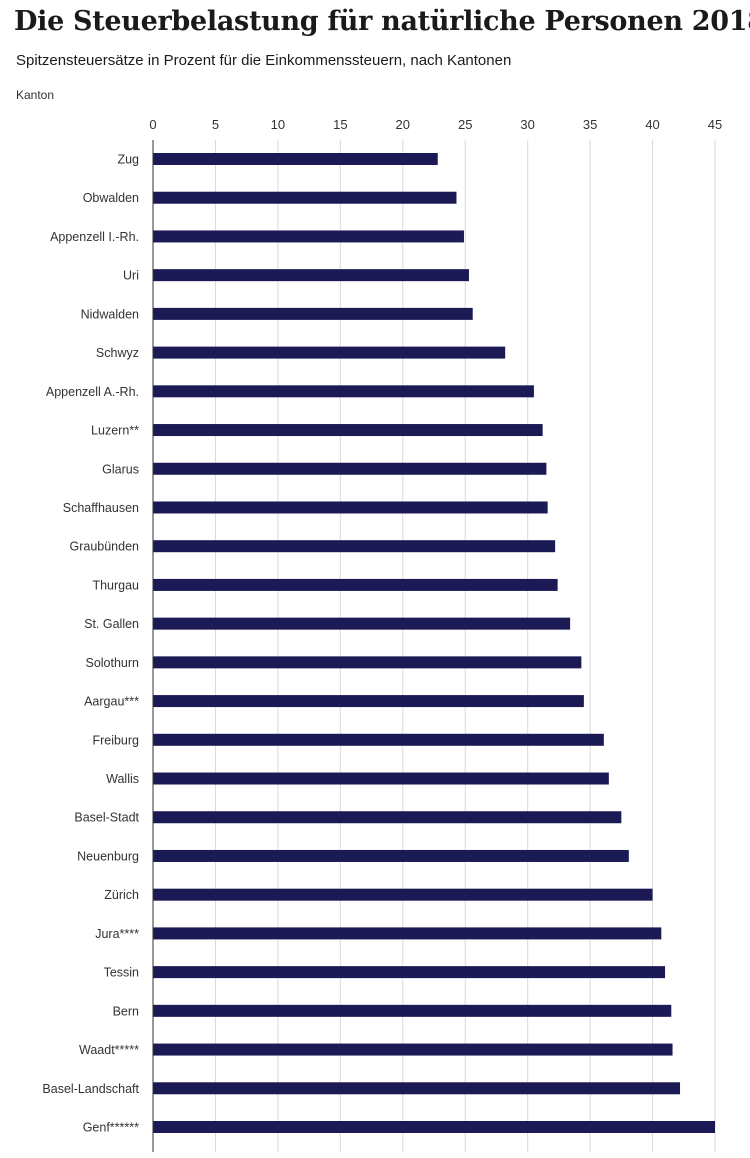 The width and height of the screenshot is (750, 1158). I want to click on category-label: Appenzell I.-Rh., so click(94, 237).